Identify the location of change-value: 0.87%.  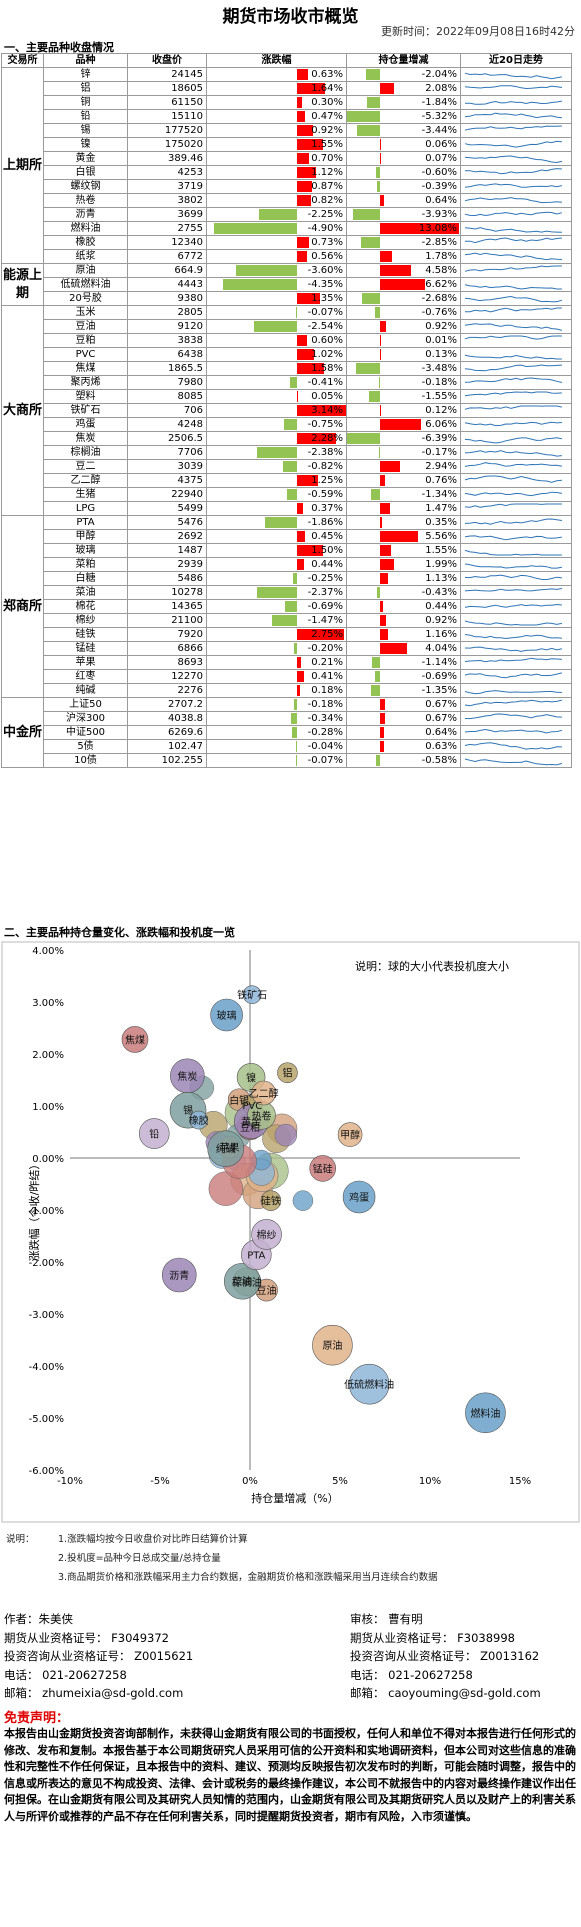
(327, 186).